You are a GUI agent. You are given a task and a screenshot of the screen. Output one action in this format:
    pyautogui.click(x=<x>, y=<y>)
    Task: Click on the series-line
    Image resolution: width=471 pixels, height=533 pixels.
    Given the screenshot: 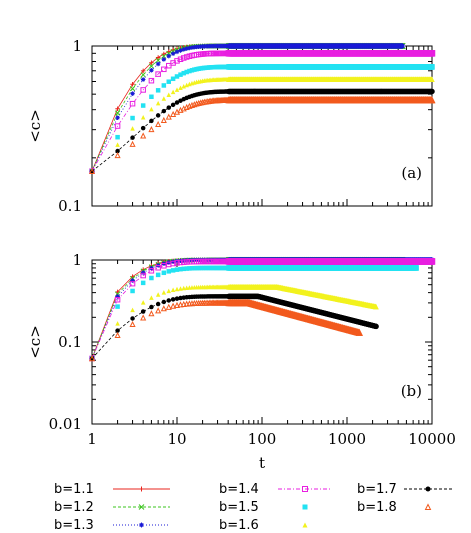 What is the action you would take?
    pyautogui.click(x=167, y=310)
    